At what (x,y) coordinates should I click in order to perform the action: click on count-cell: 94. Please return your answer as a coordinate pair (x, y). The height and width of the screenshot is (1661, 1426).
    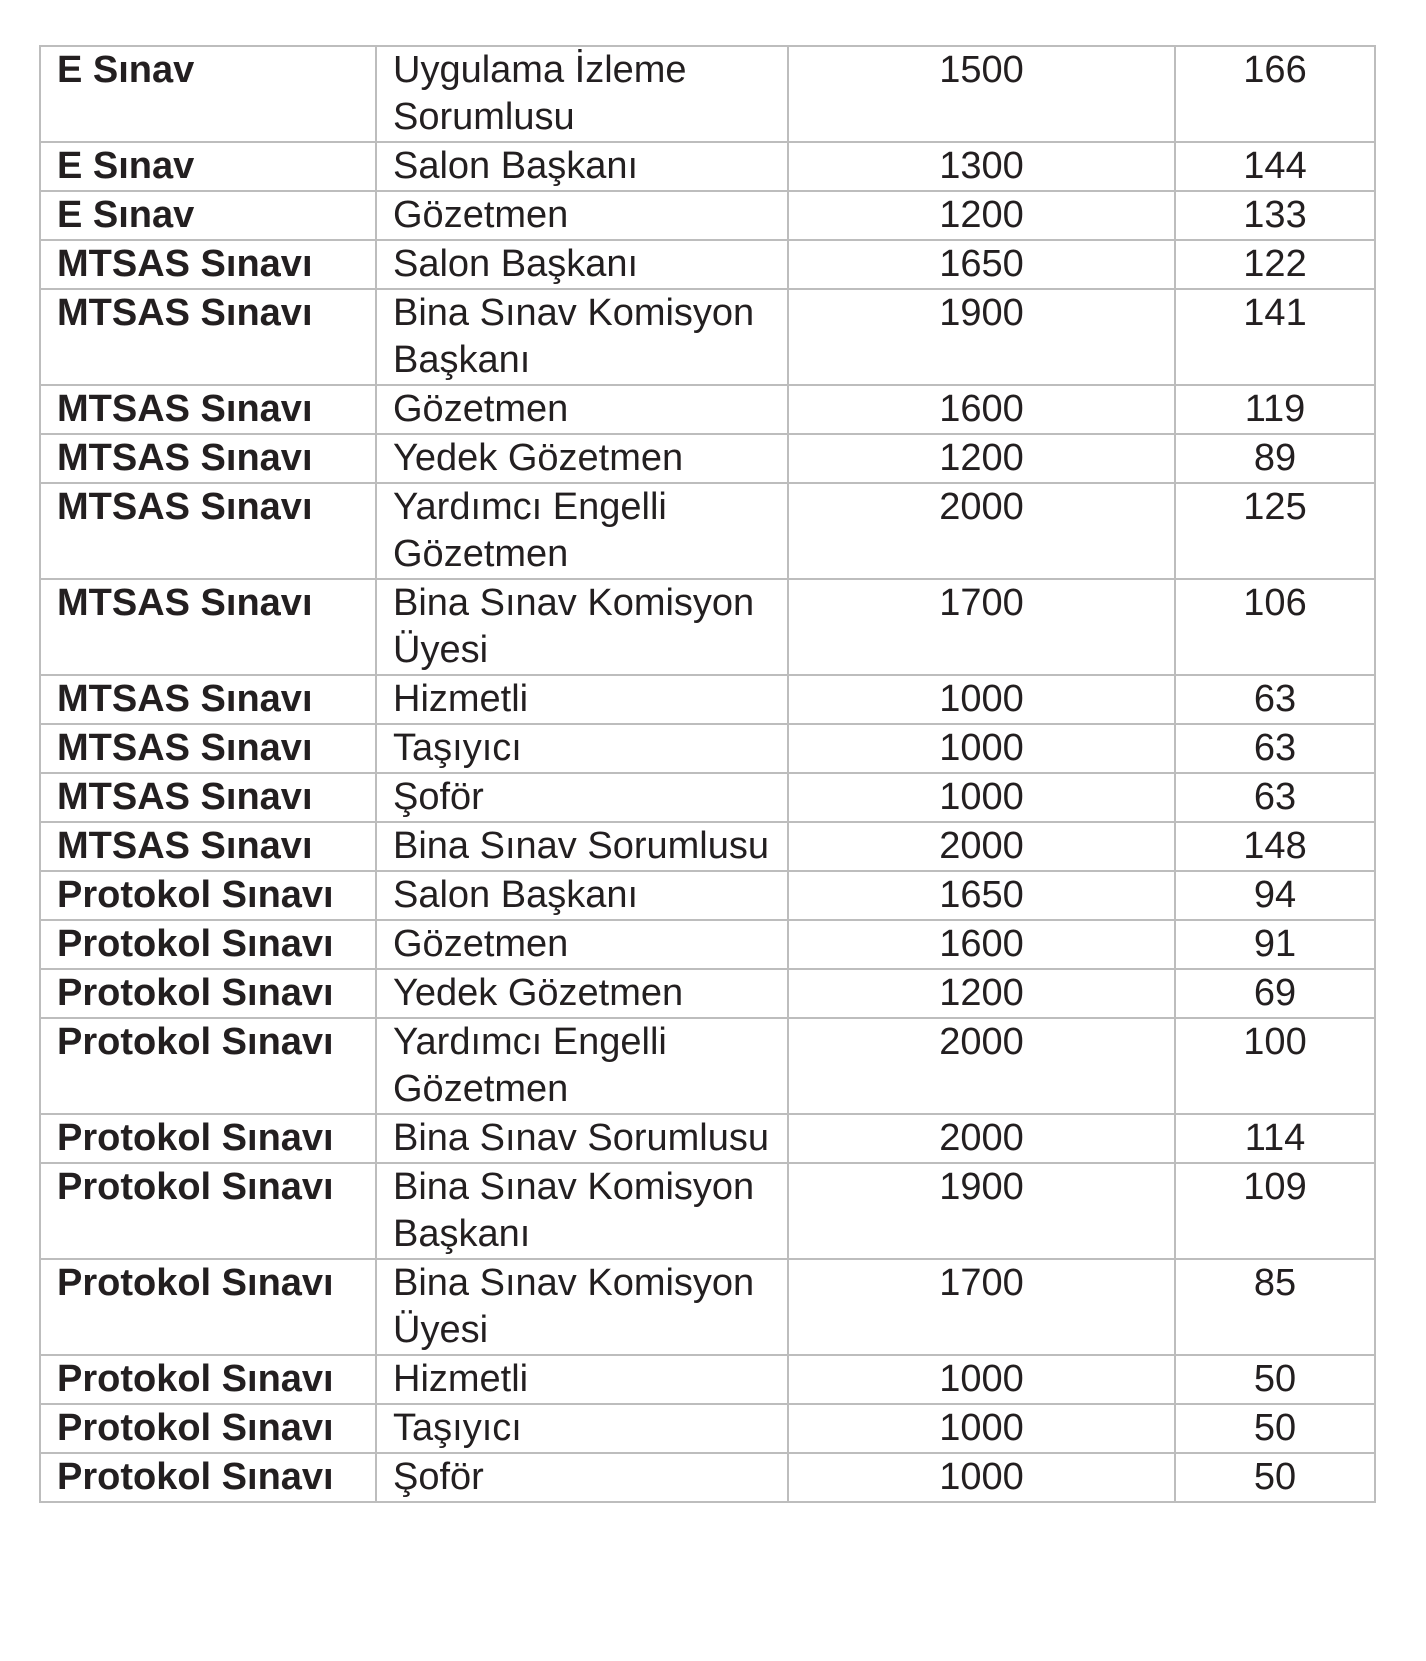
    Looking at the image, I should click on (1275, 895).